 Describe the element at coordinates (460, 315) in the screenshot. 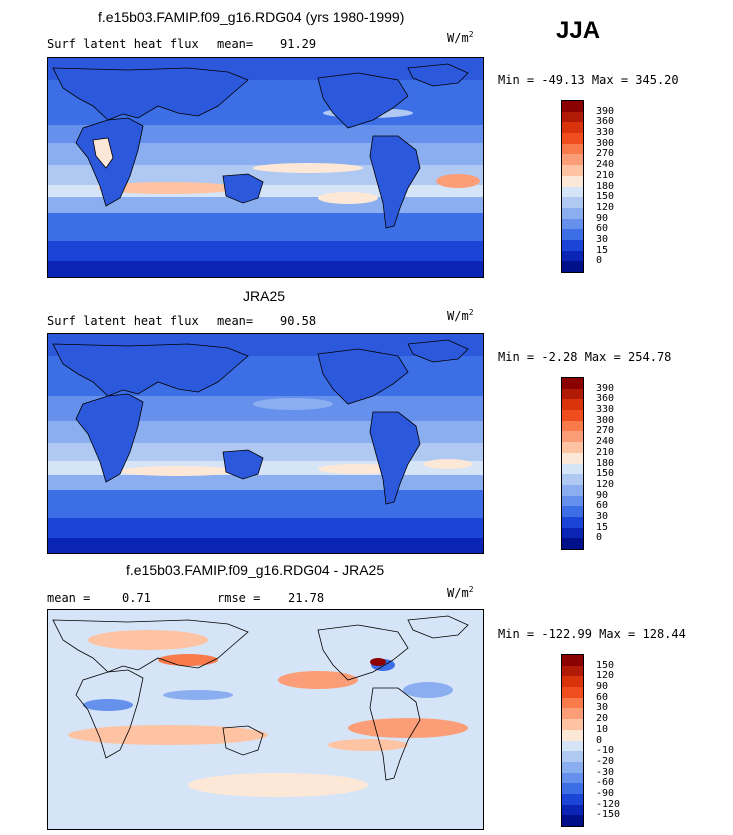

I see `panel2-units: W/m2` at that location.